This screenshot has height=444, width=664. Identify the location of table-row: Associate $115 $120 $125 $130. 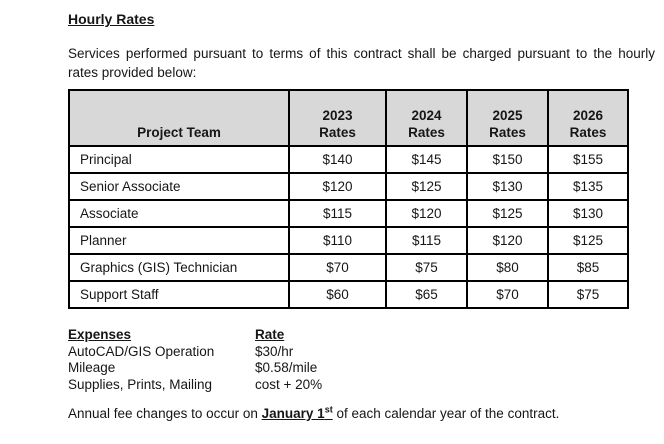
(348, 213).